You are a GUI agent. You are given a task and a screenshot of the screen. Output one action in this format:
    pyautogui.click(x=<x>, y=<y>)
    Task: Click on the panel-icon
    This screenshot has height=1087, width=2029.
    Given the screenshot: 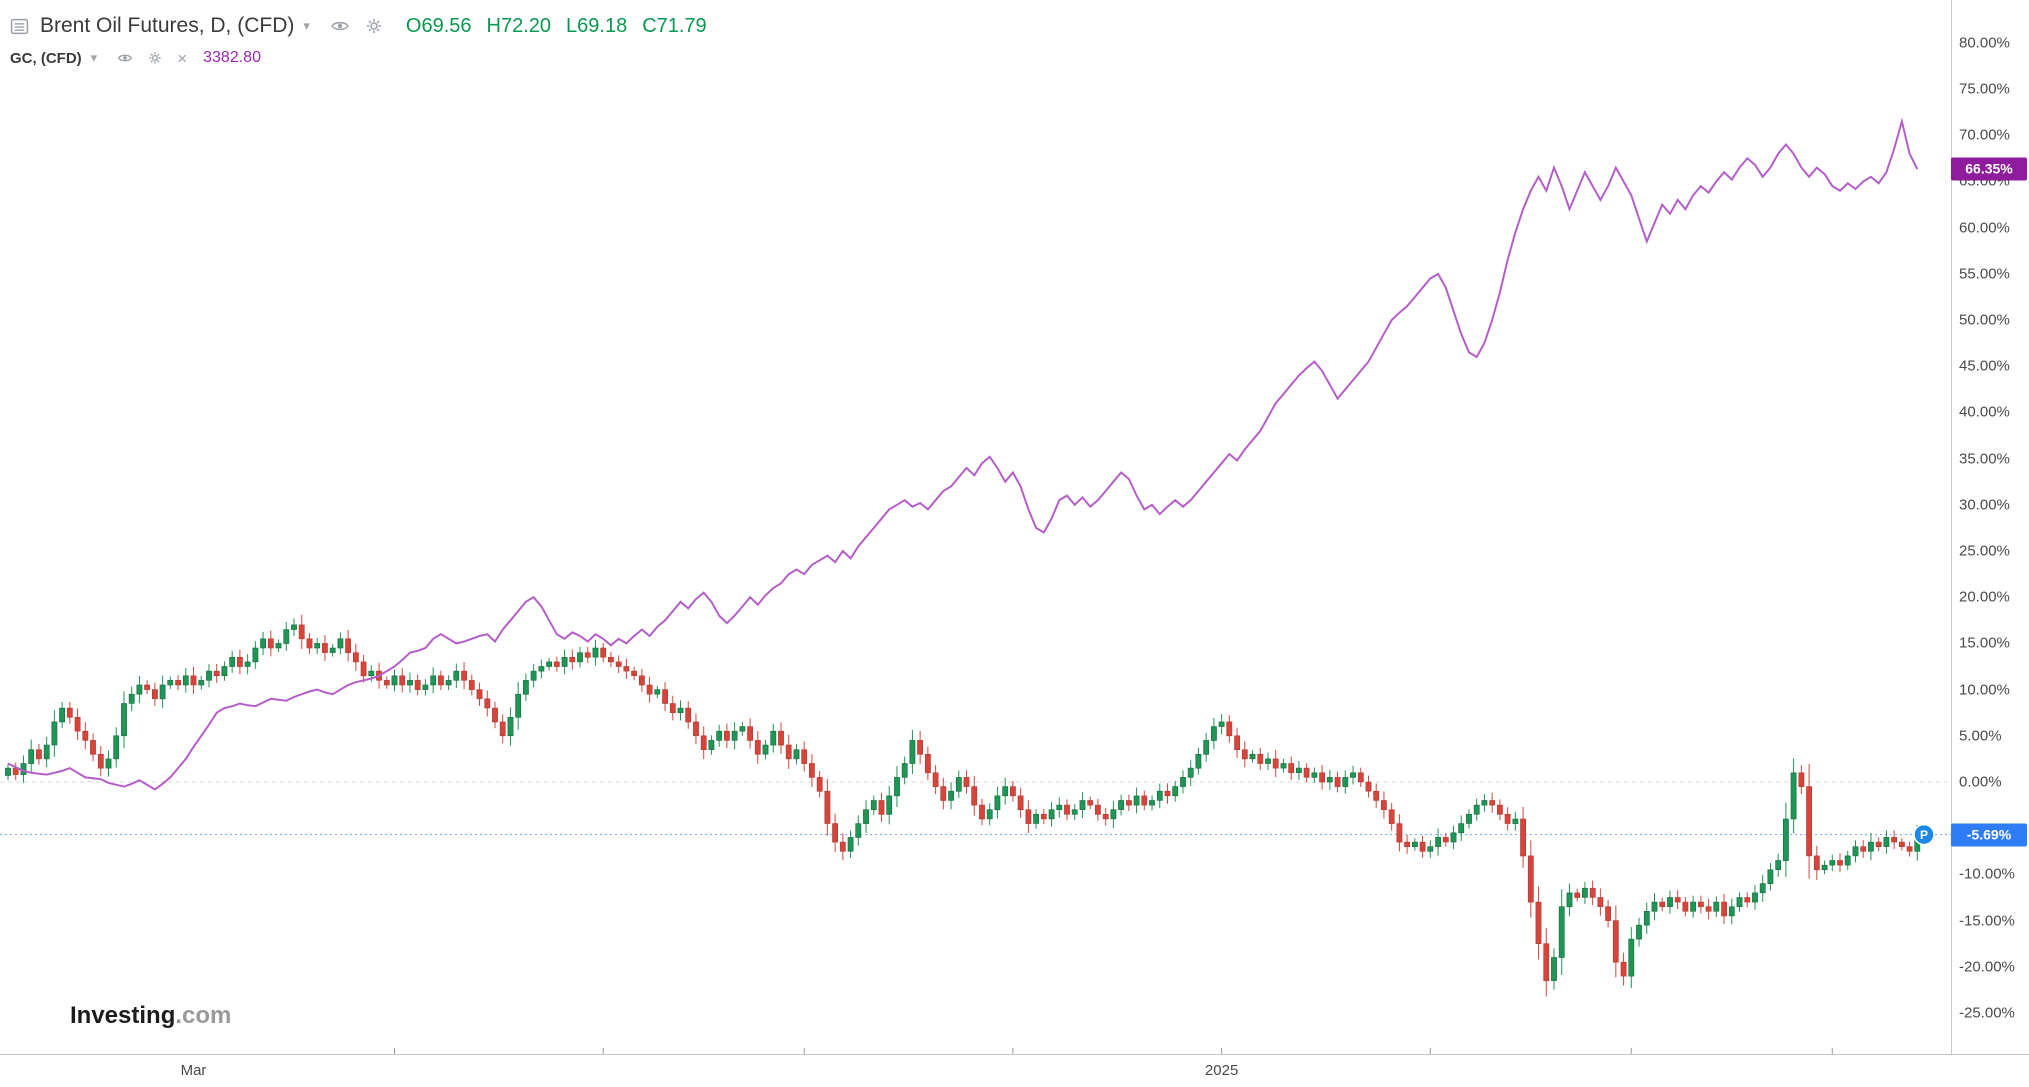 What is the action you would take?
    pyautogui.click(x=19, y=26)
    